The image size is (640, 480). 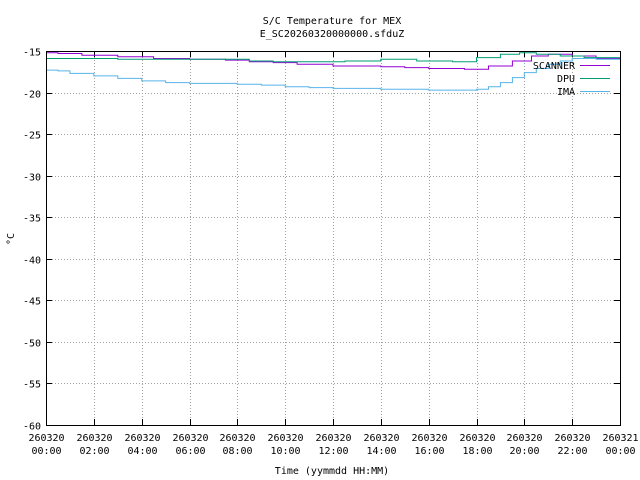 I want to click on x-tick-label-time: 02:00, so click(x=94, y=451).